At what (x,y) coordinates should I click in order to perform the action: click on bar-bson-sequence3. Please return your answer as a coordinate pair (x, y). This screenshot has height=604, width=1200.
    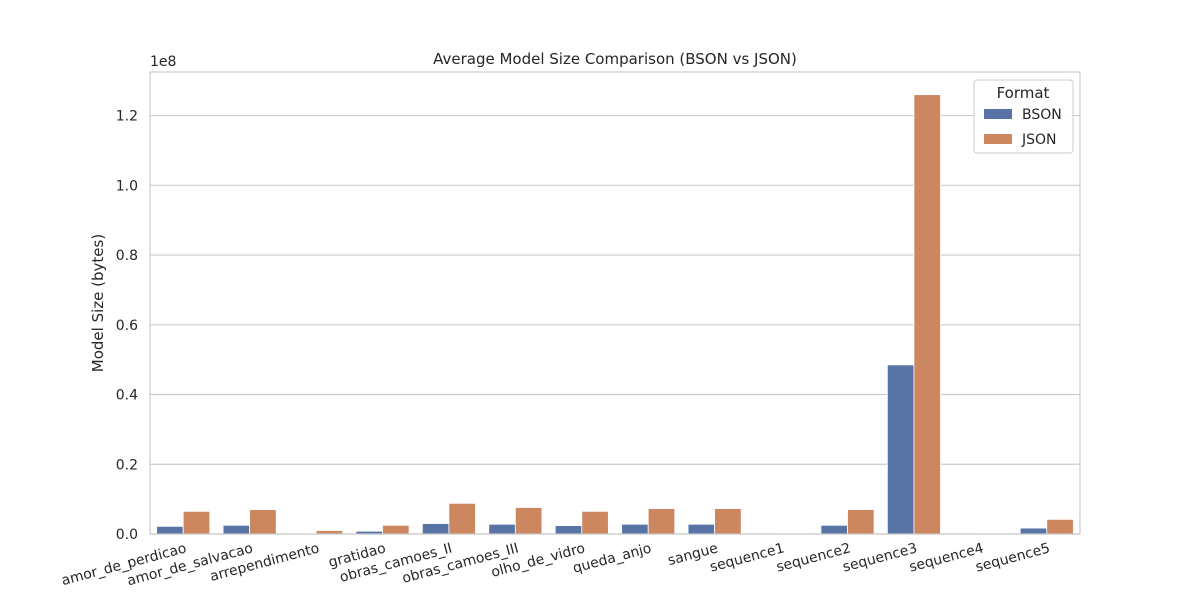
    Looking at the image, I should click on (900, 449).